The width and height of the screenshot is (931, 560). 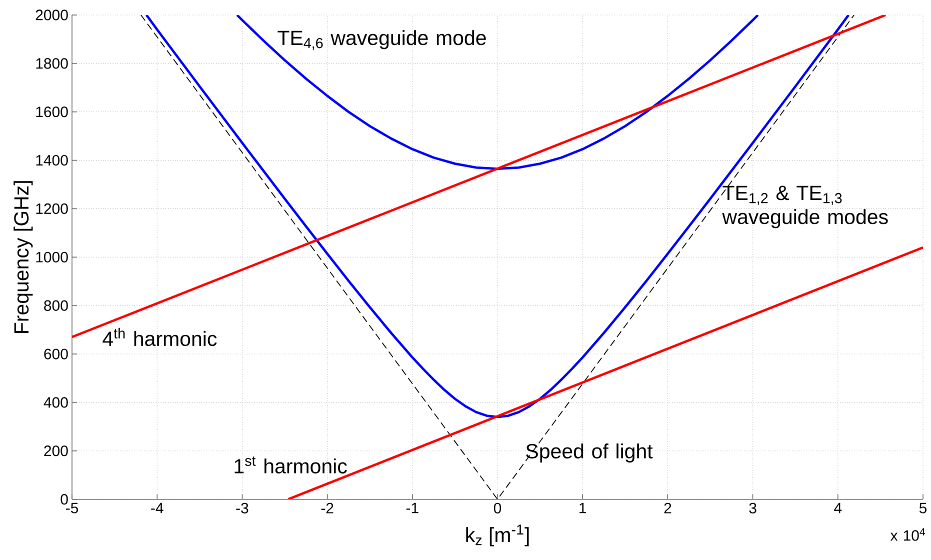 I want to click on x-tick-label: -1, so click(x=412, y=508).